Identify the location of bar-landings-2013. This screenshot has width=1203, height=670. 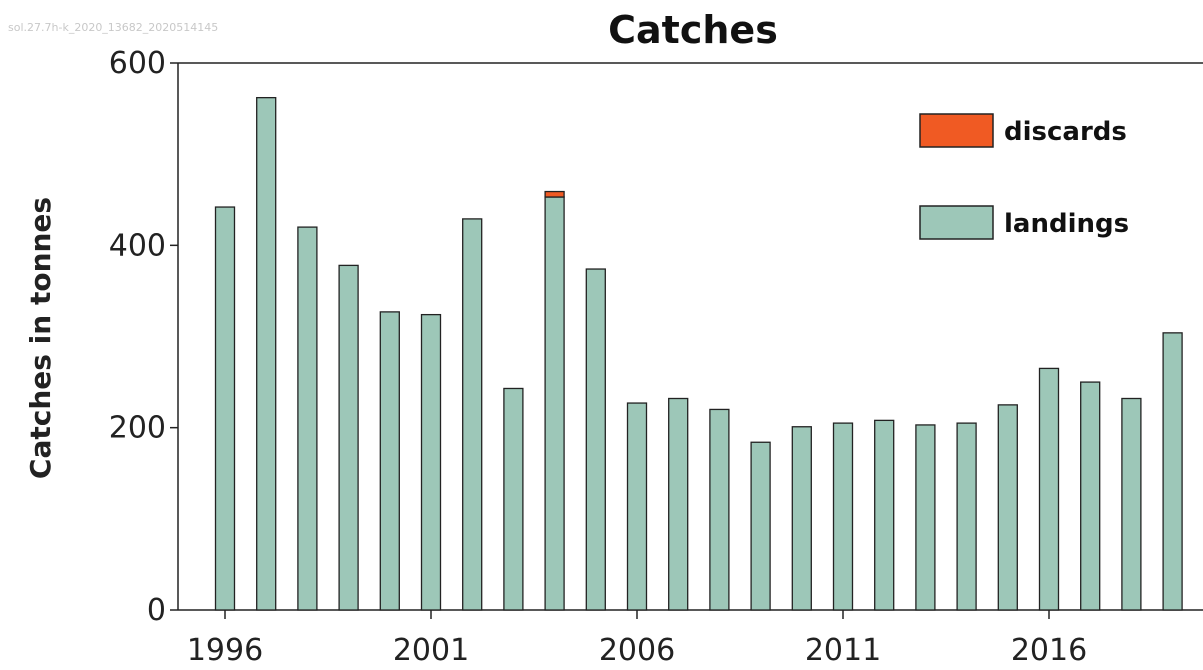
(925, 517).